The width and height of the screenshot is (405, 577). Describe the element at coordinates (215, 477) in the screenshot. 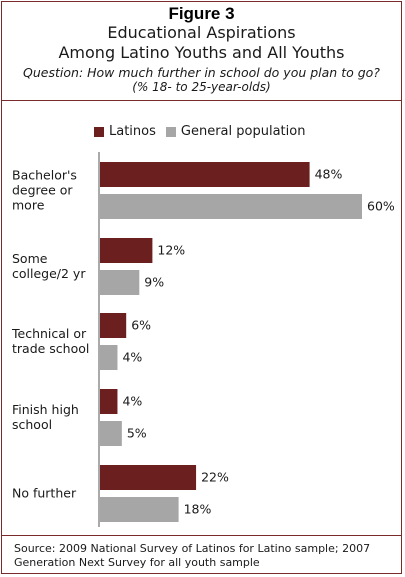

I see `data-label: 22%` at that location.